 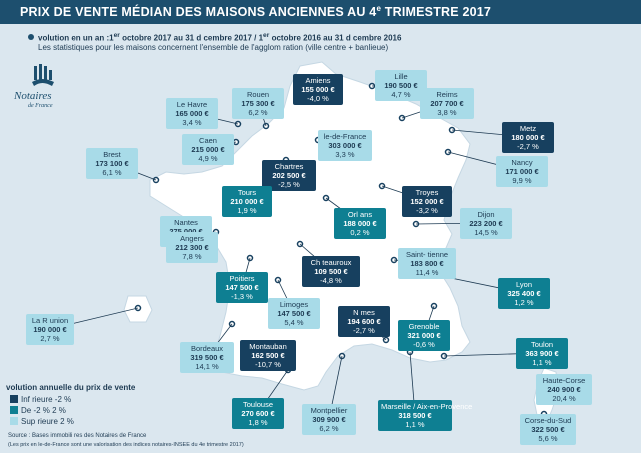 I want to click on city-name: Montpellier, so click(x=329, y=410).